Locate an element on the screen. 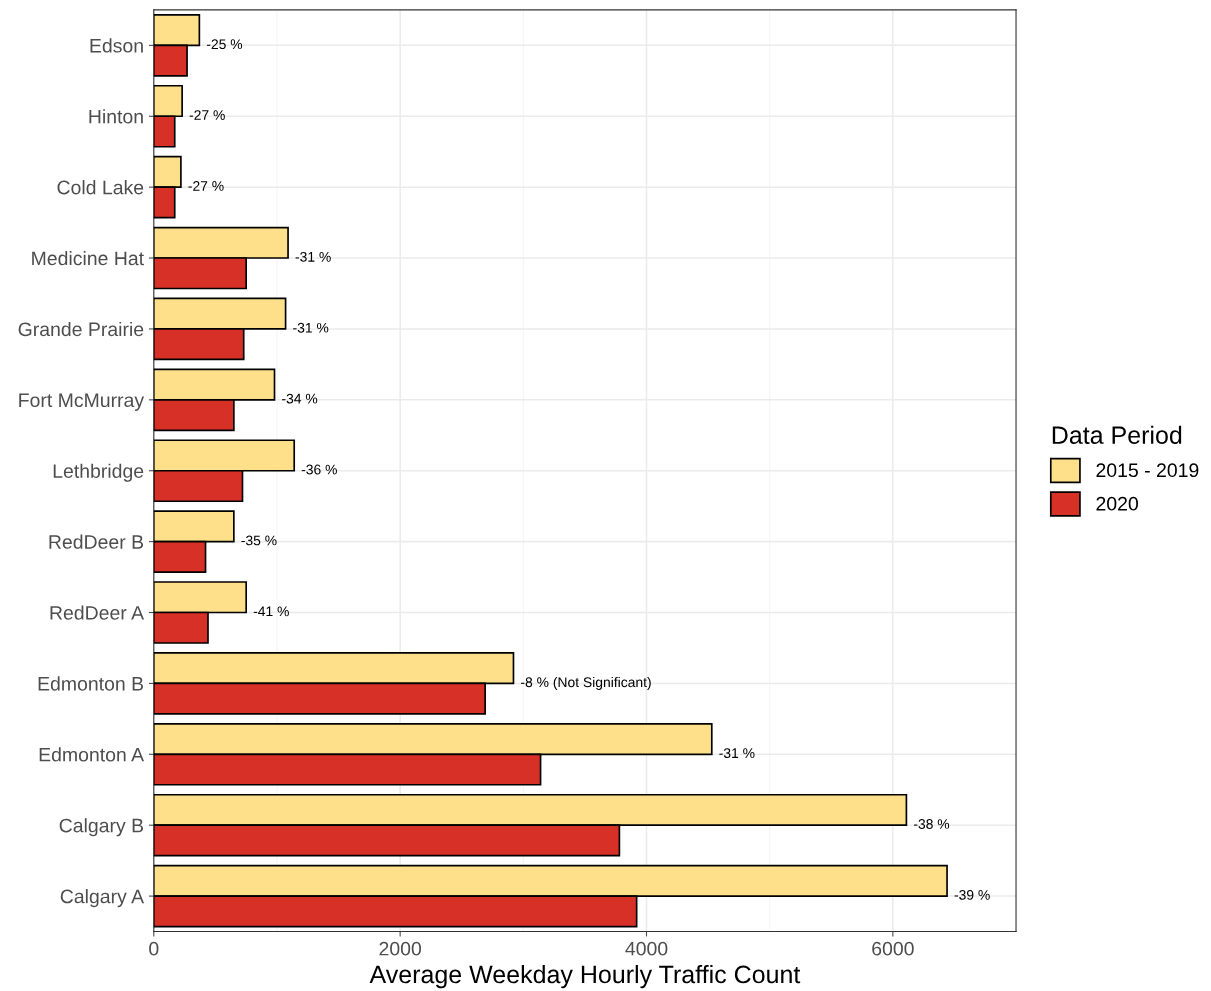 The width and height of the screenshot is (1211, 991). y-tick-label: Medicine Hat is located at coordinates (88, 258).